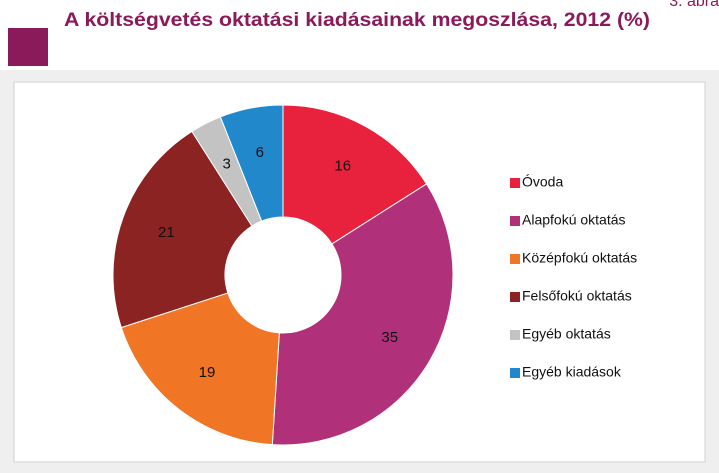 This screenshot has height=473, width=719. Describe the element at coordinates (577, 296) in the screenshot. I see `legend-label: Felsőfokú oktatás` at that location.